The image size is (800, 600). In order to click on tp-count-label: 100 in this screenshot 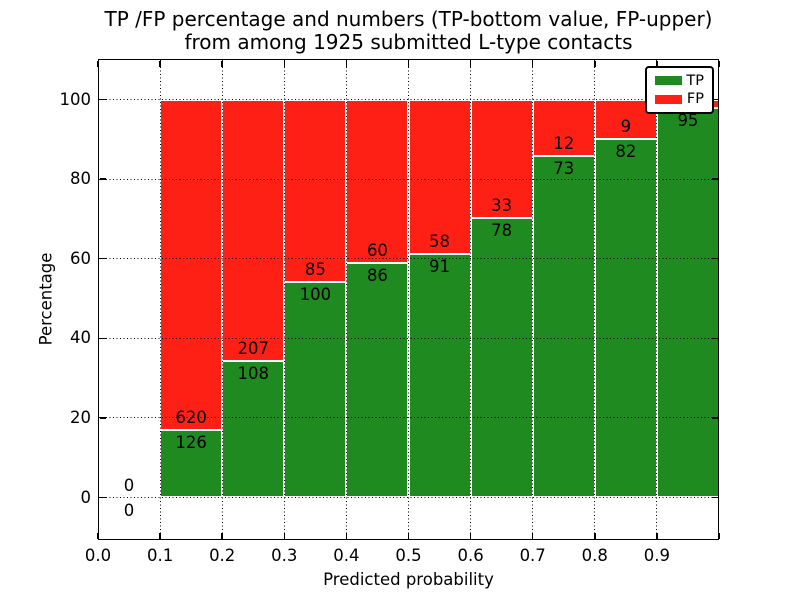, I will do `click(315, 295)`.